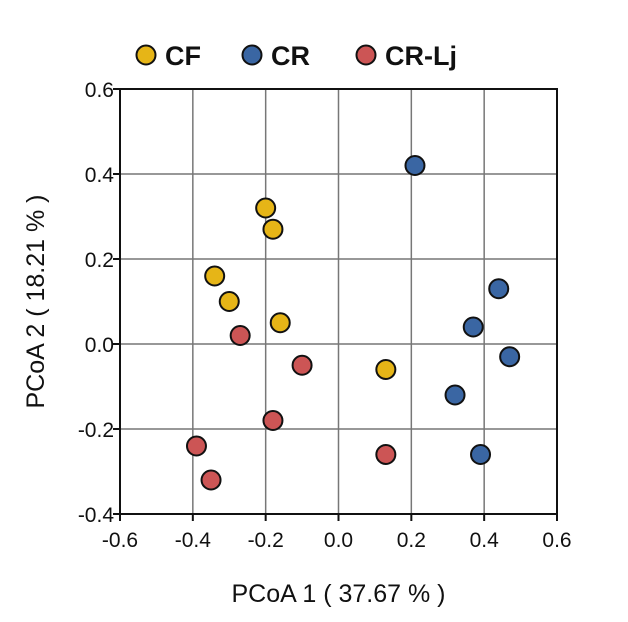 The image size is (628, 622). What do you see at coordinates (99, 90) in the screenshot?
I see `y-tick-label: 0.6` at bounding box center [99, 90].